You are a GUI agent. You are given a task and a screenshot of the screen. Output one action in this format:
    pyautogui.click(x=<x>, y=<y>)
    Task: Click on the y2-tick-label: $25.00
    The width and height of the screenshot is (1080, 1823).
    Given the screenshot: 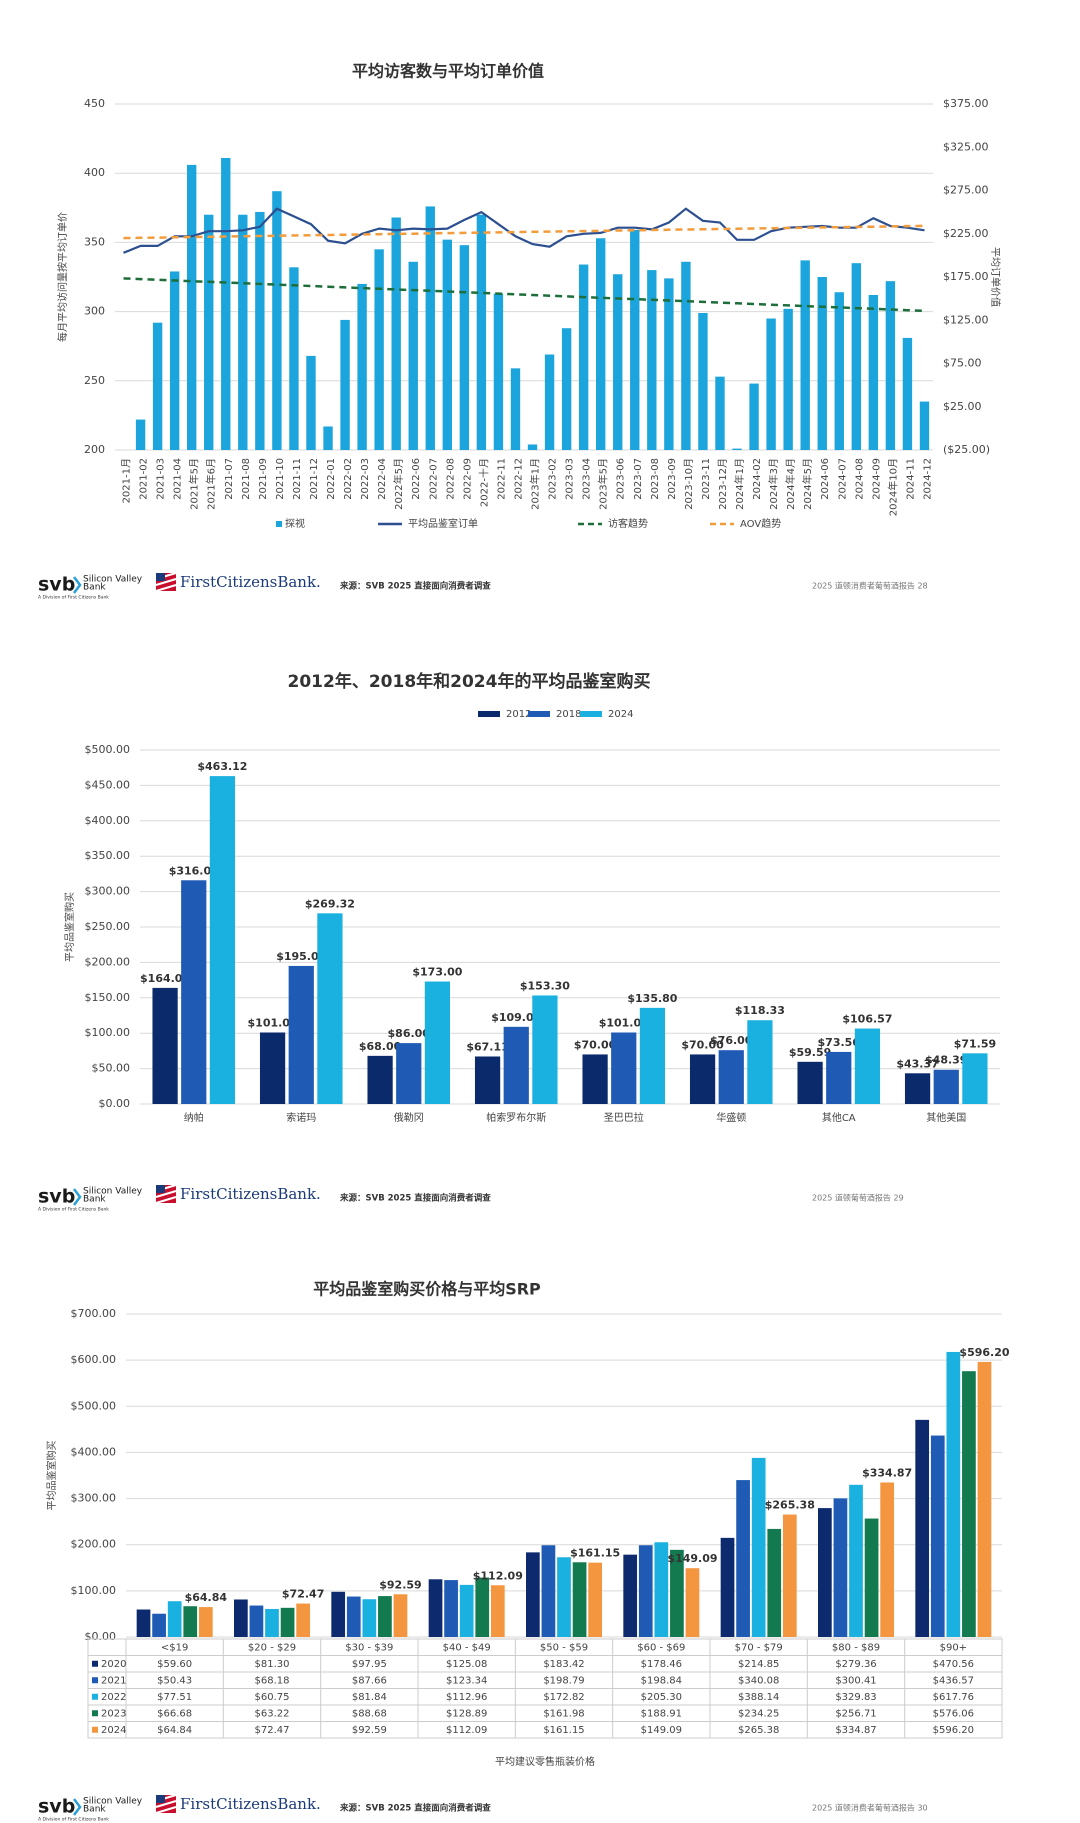 What is the action you would take?
    pyautogui.click(x=962, y=406)
    